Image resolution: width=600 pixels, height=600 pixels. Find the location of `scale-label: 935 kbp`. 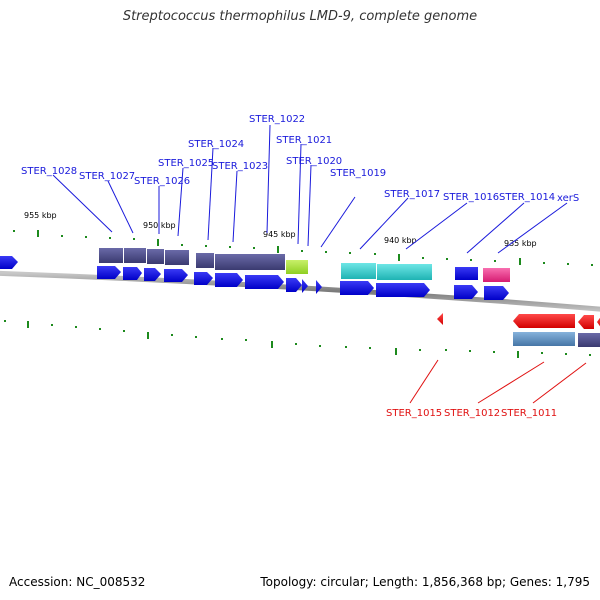

scale-label: 935 kbp is located at coordinates (520, 243).